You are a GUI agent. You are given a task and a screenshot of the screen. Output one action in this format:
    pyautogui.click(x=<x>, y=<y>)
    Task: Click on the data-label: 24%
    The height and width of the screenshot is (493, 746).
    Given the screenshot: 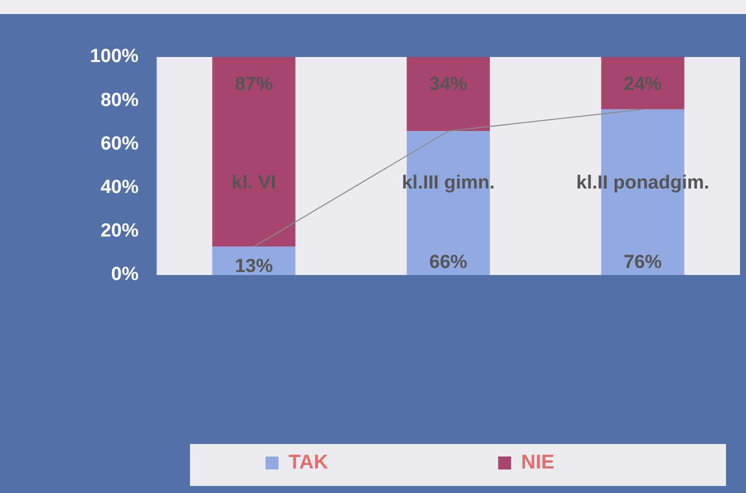 What is the action you would take?
    pyautogui.click(x=643, y=85)
    